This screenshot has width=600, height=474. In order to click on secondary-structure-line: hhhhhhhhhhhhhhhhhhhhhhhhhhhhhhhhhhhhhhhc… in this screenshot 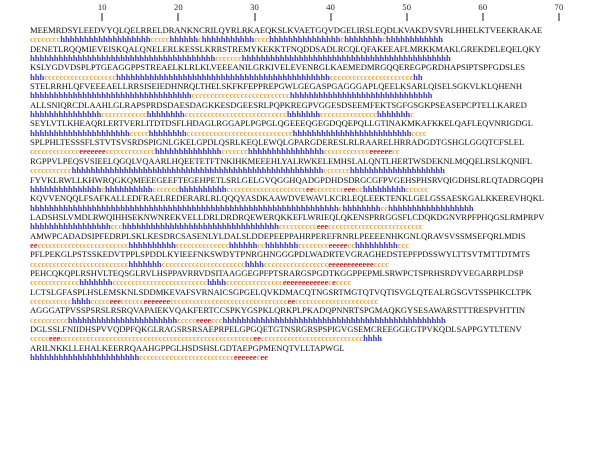, I will do `click(313, 58)`.